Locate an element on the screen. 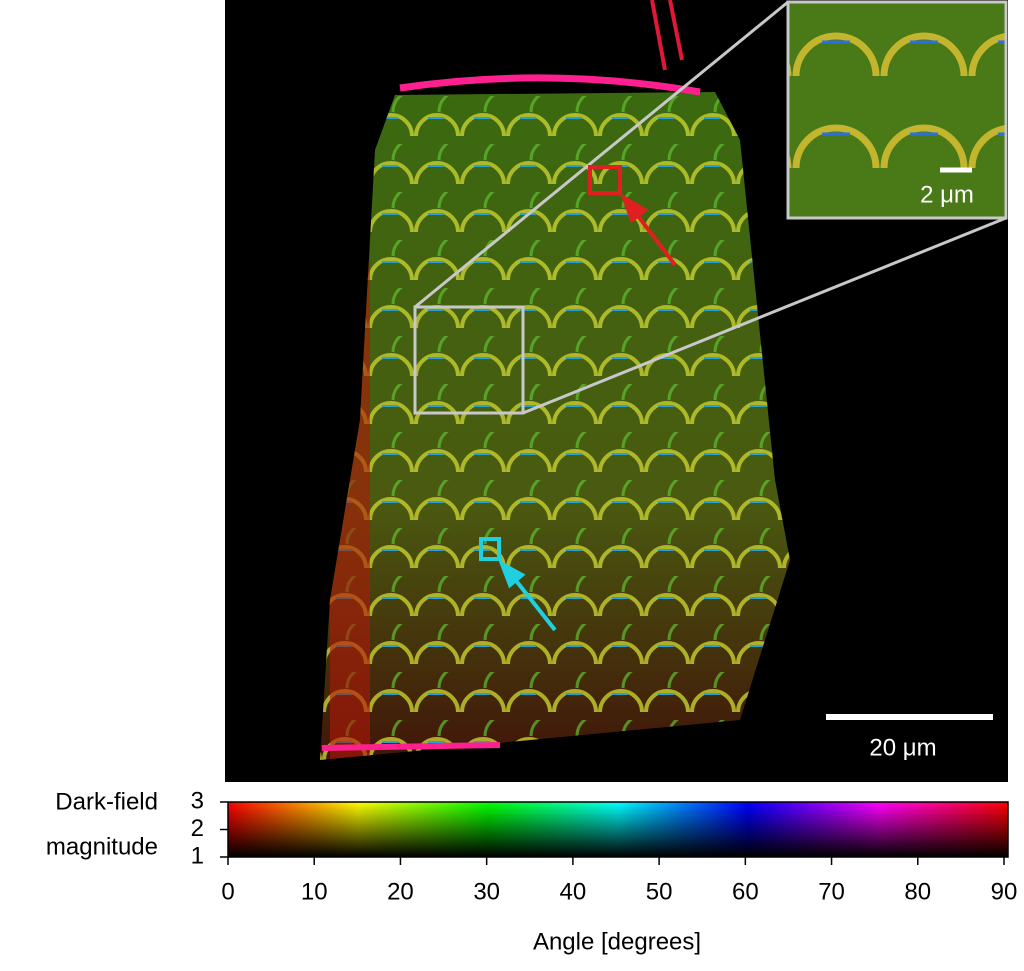  x-tick-label: 90 is located at coordinates (1004, 891).